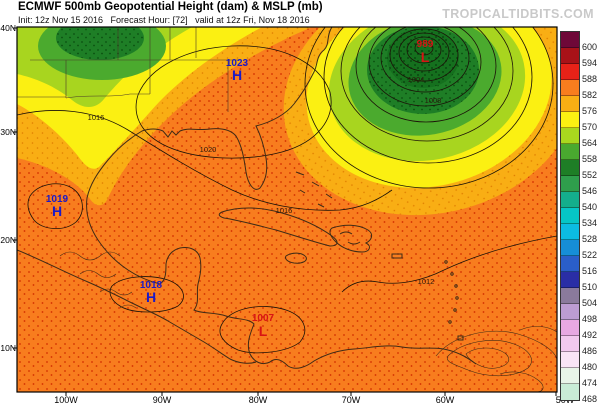  I want to click on lon-label-100w: 100W, so click(66, 400).